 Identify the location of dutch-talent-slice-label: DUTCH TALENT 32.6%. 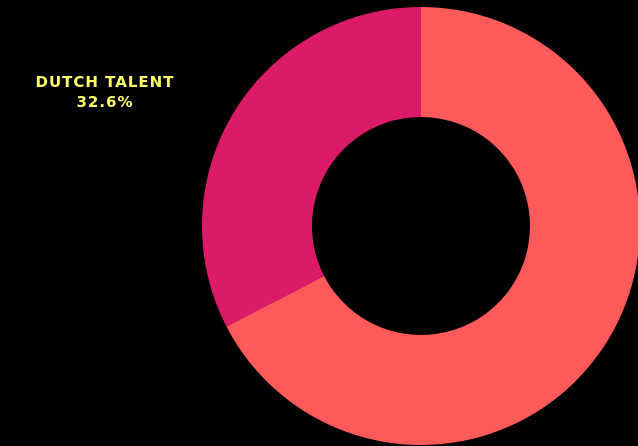
(105, 92).